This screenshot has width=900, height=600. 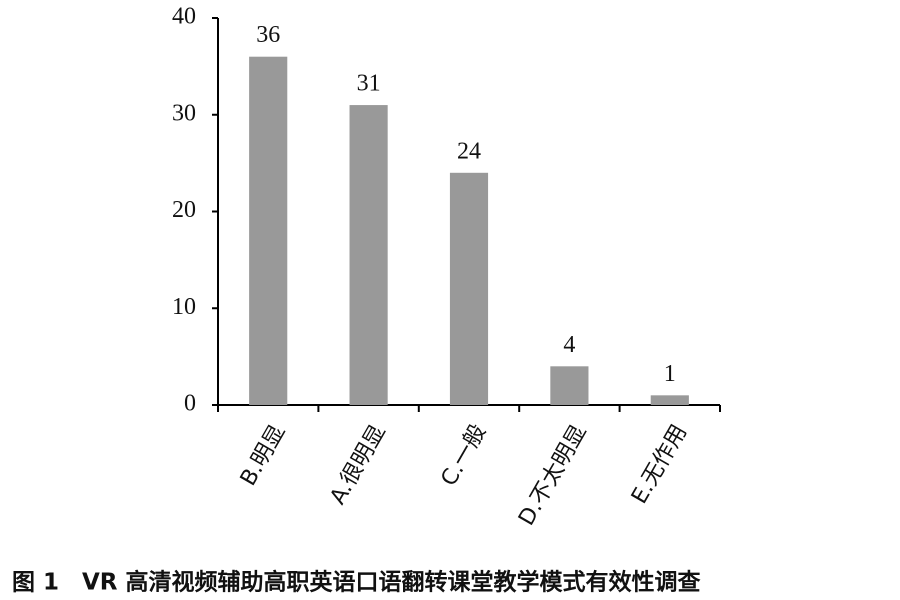 What do you see at coordinates (190, 404) in the screenshot?
I see `y-tick-label: 0` at bounding box center [190, 404].